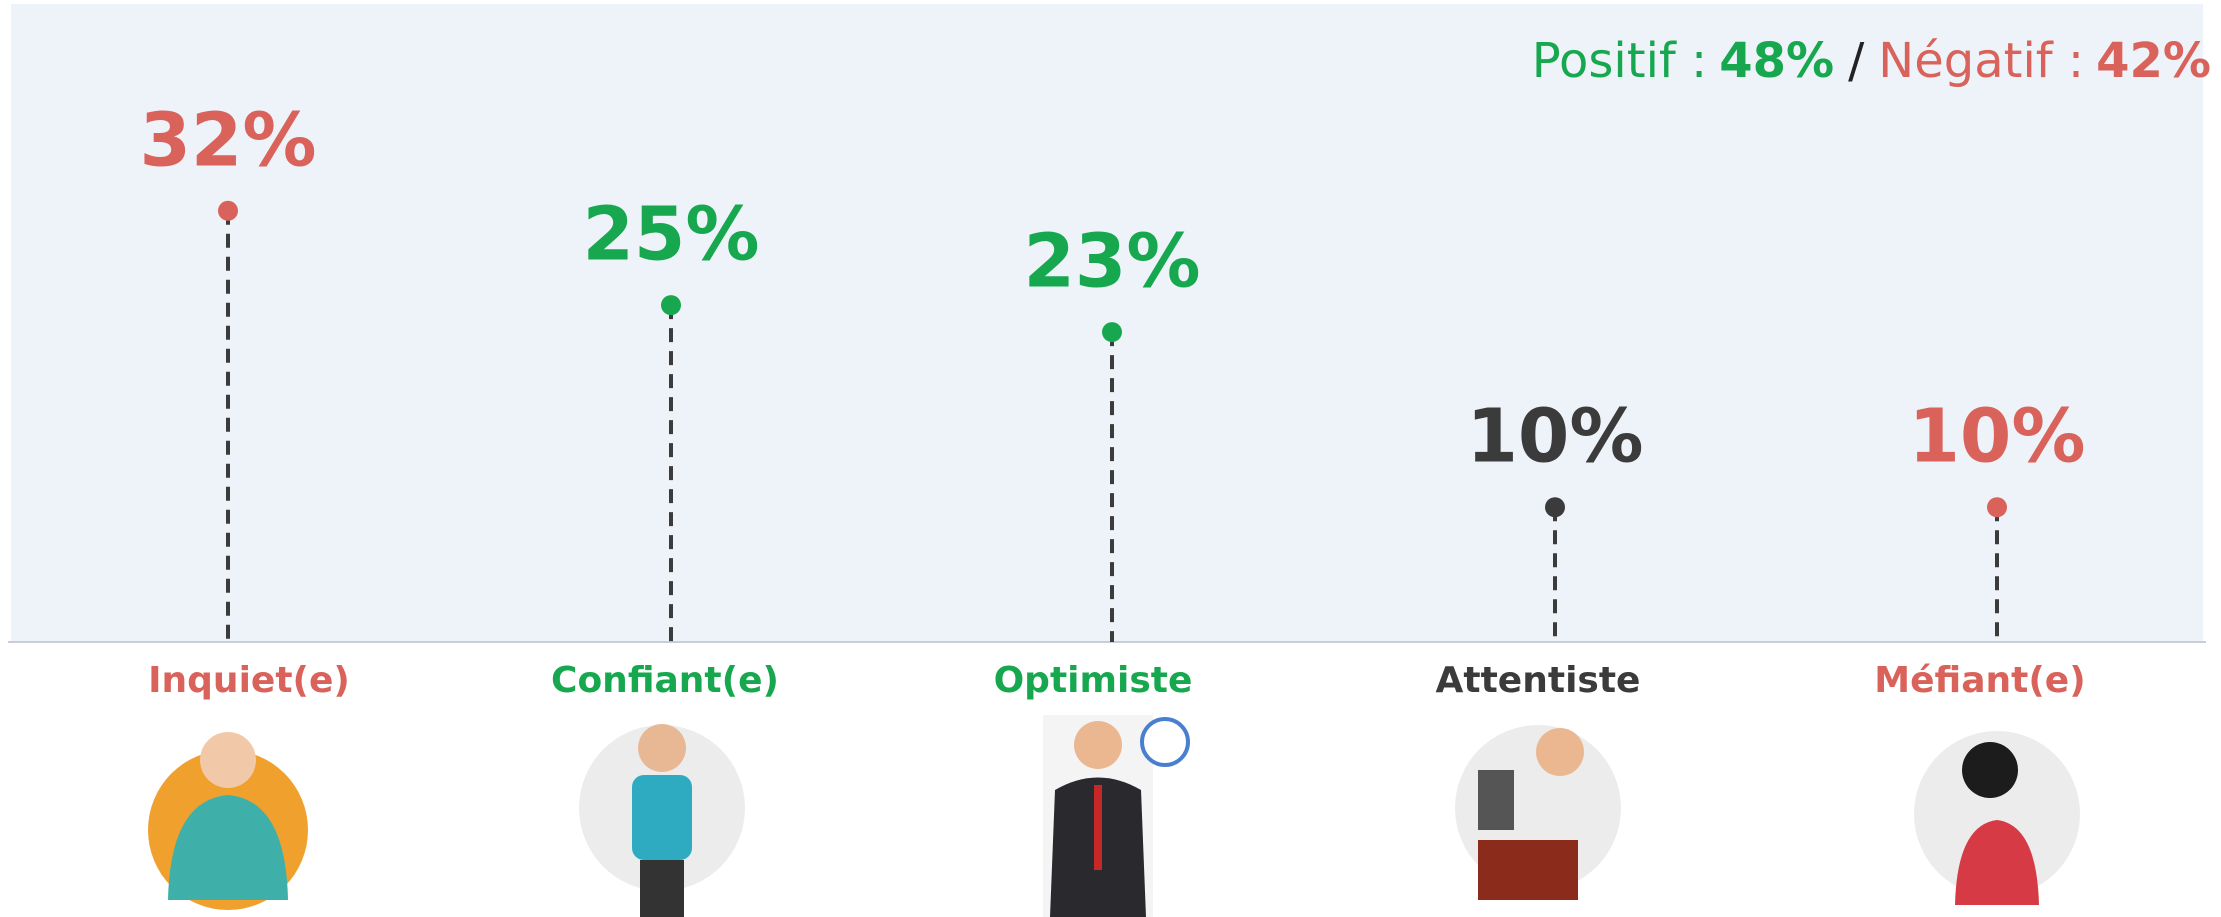 This screenshot has height=917, width=2221. What do you see at coordinates (662, 888) in the screenshot?
I see `avatar-legs` at bounding box center [662, 888].